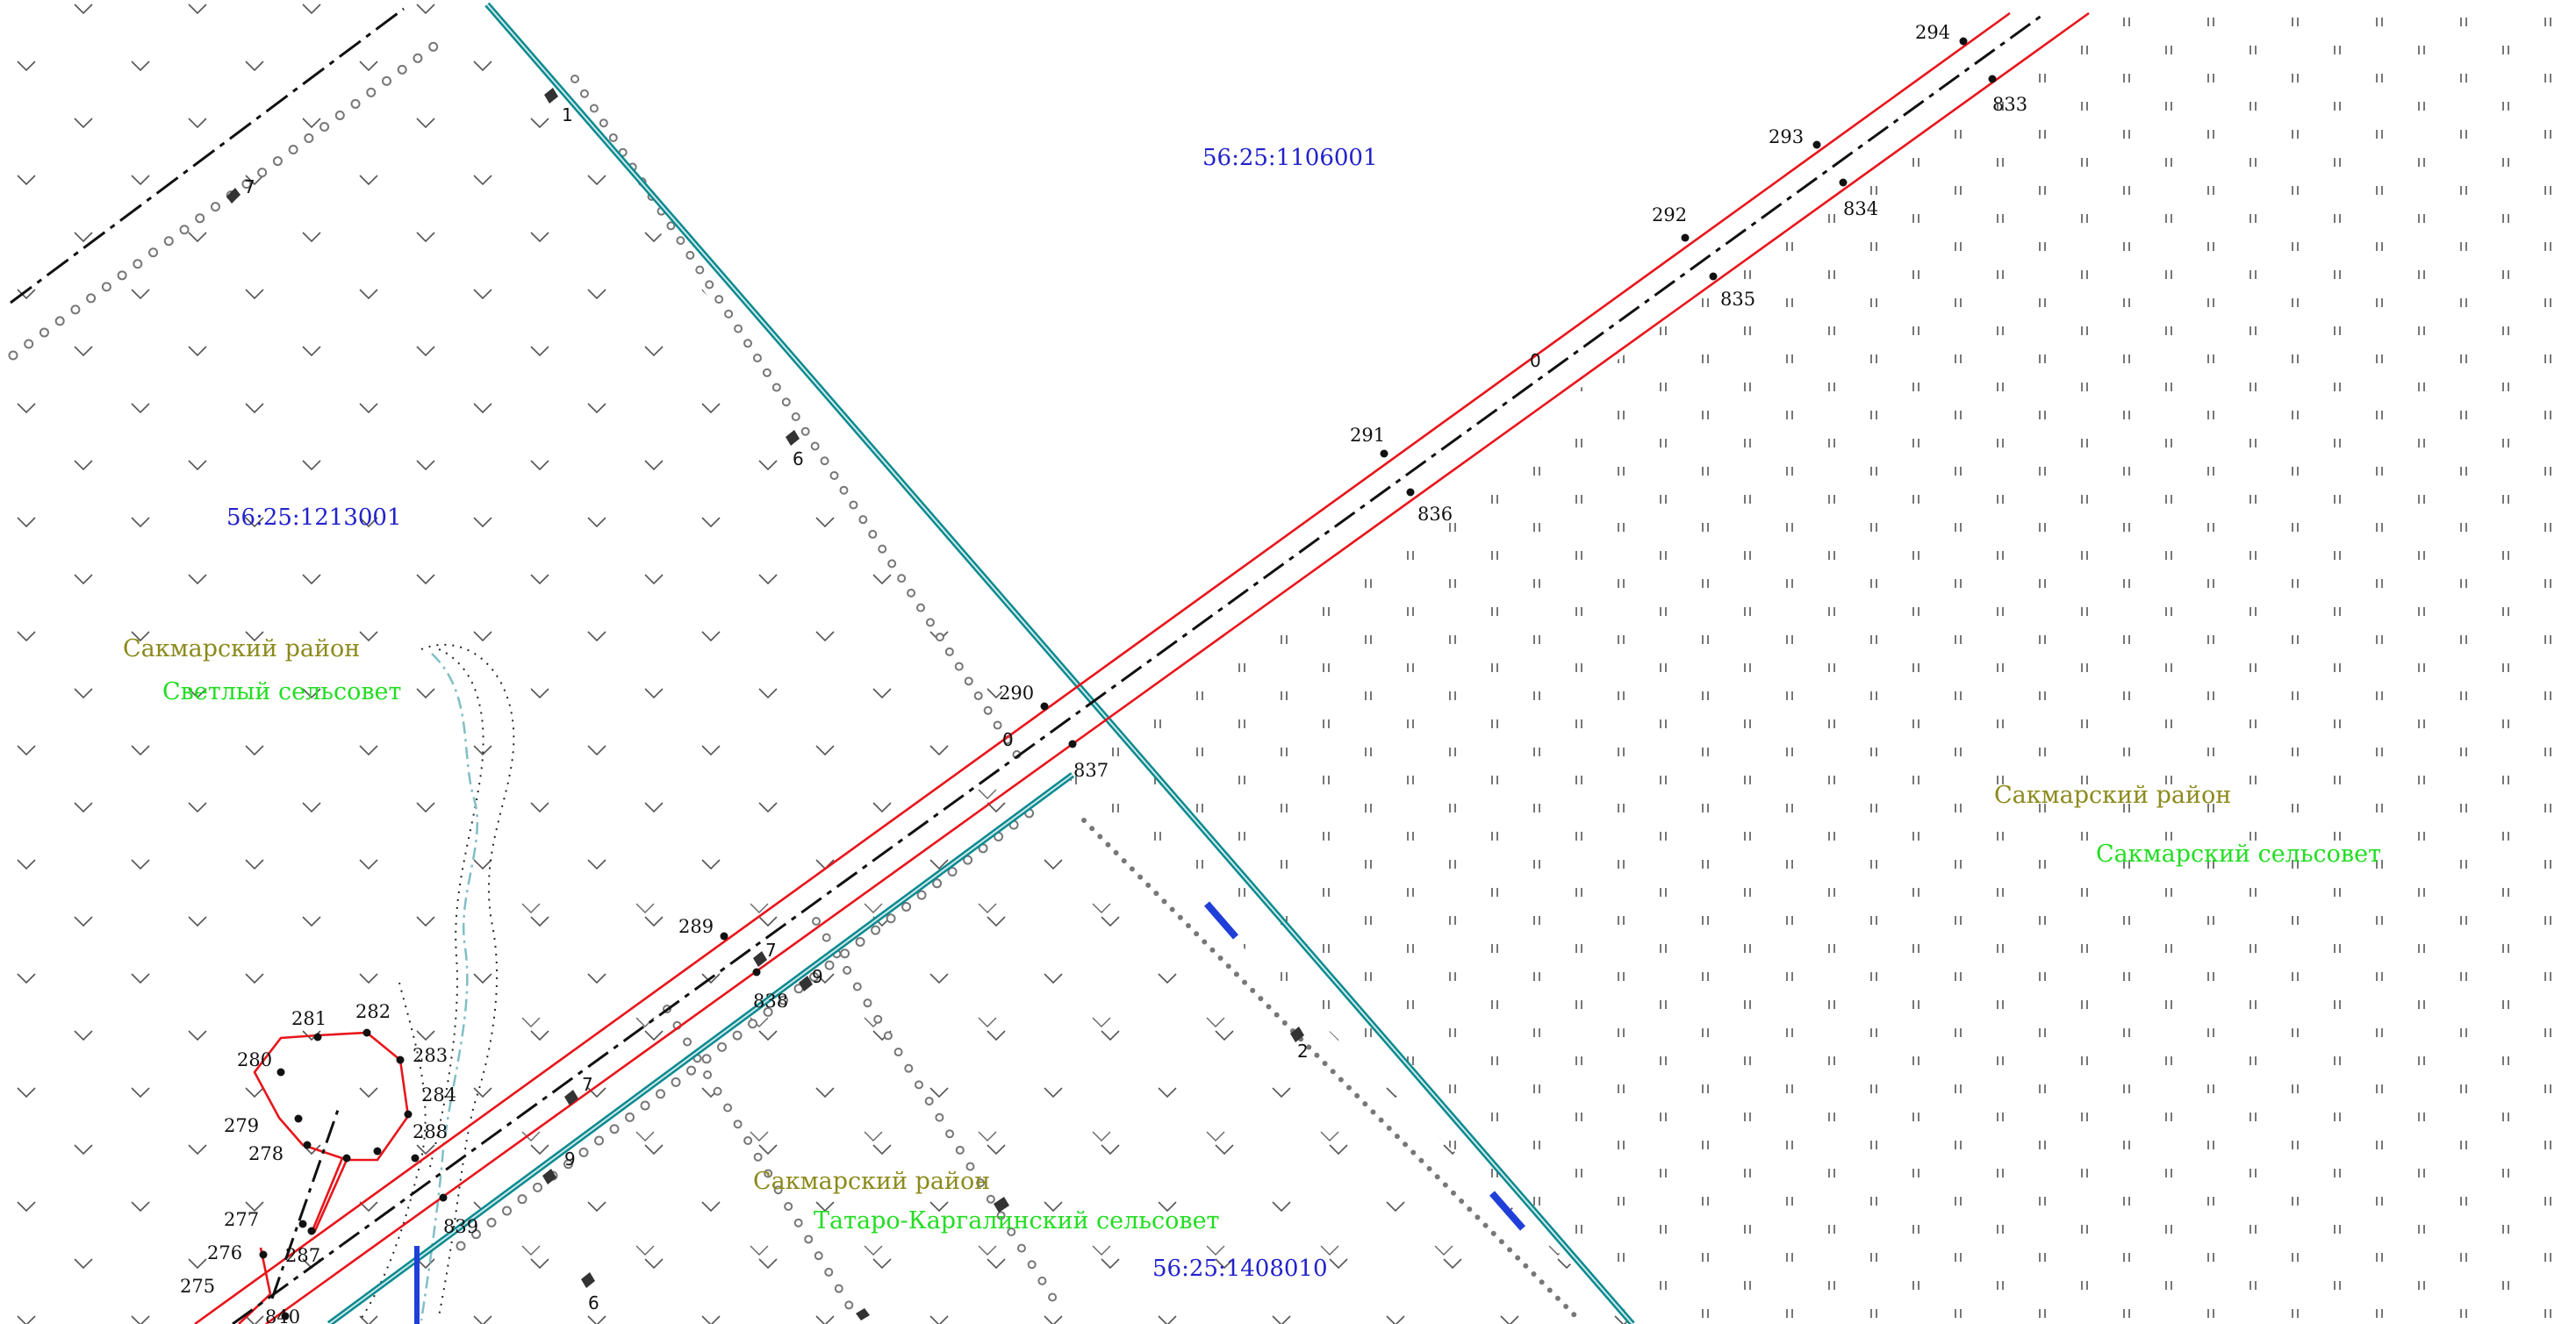  I want to click on point-276: 276, so click(225, 1252).